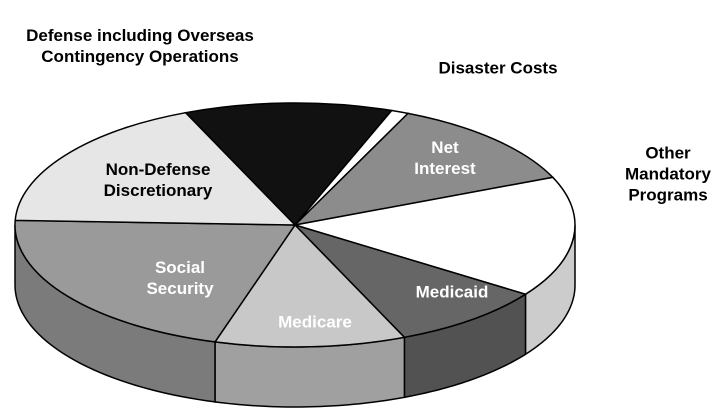 This screenshot has width=724, height=420. I want to click on slice-label: Other Mandatory Programs, so click(668, 174).